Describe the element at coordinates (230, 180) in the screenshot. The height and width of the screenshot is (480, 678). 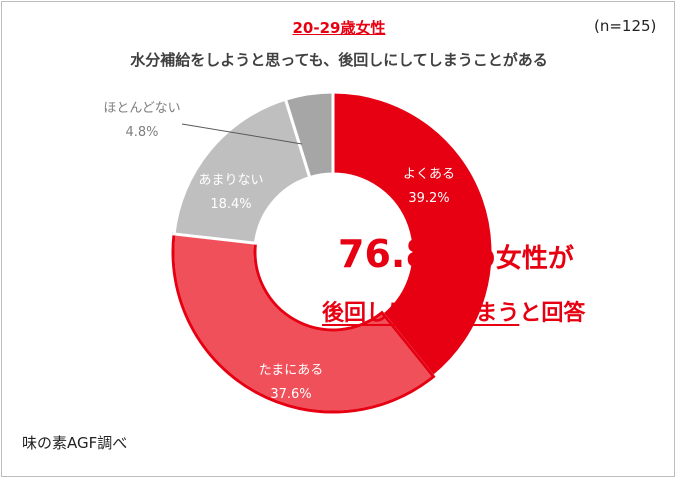
I see `slice-label-amari-nai: あまりない` at that location.